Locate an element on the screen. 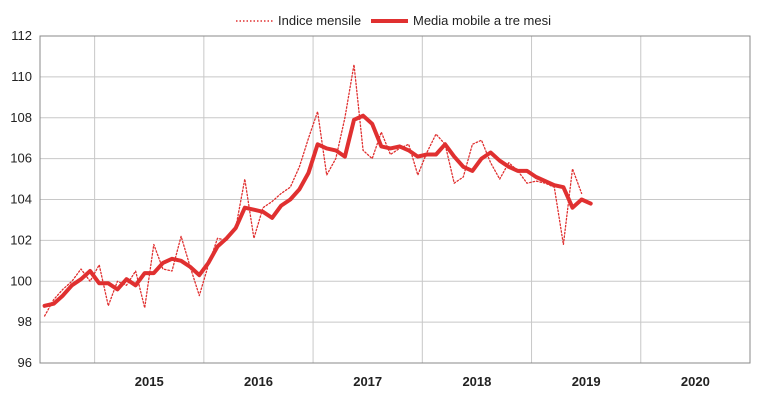  x-tick-label: 2020 is located at coordinates (695, 381).